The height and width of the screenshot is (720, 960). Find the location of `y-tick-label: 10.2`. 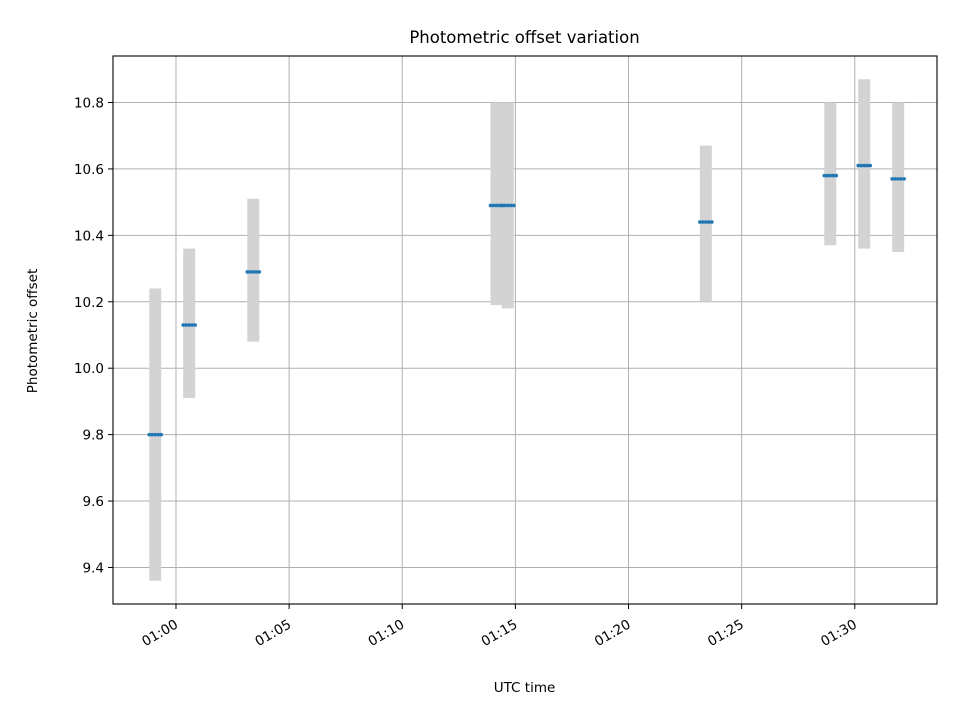

y-tick-label: 10.2 is located at coordinates (89, 303).